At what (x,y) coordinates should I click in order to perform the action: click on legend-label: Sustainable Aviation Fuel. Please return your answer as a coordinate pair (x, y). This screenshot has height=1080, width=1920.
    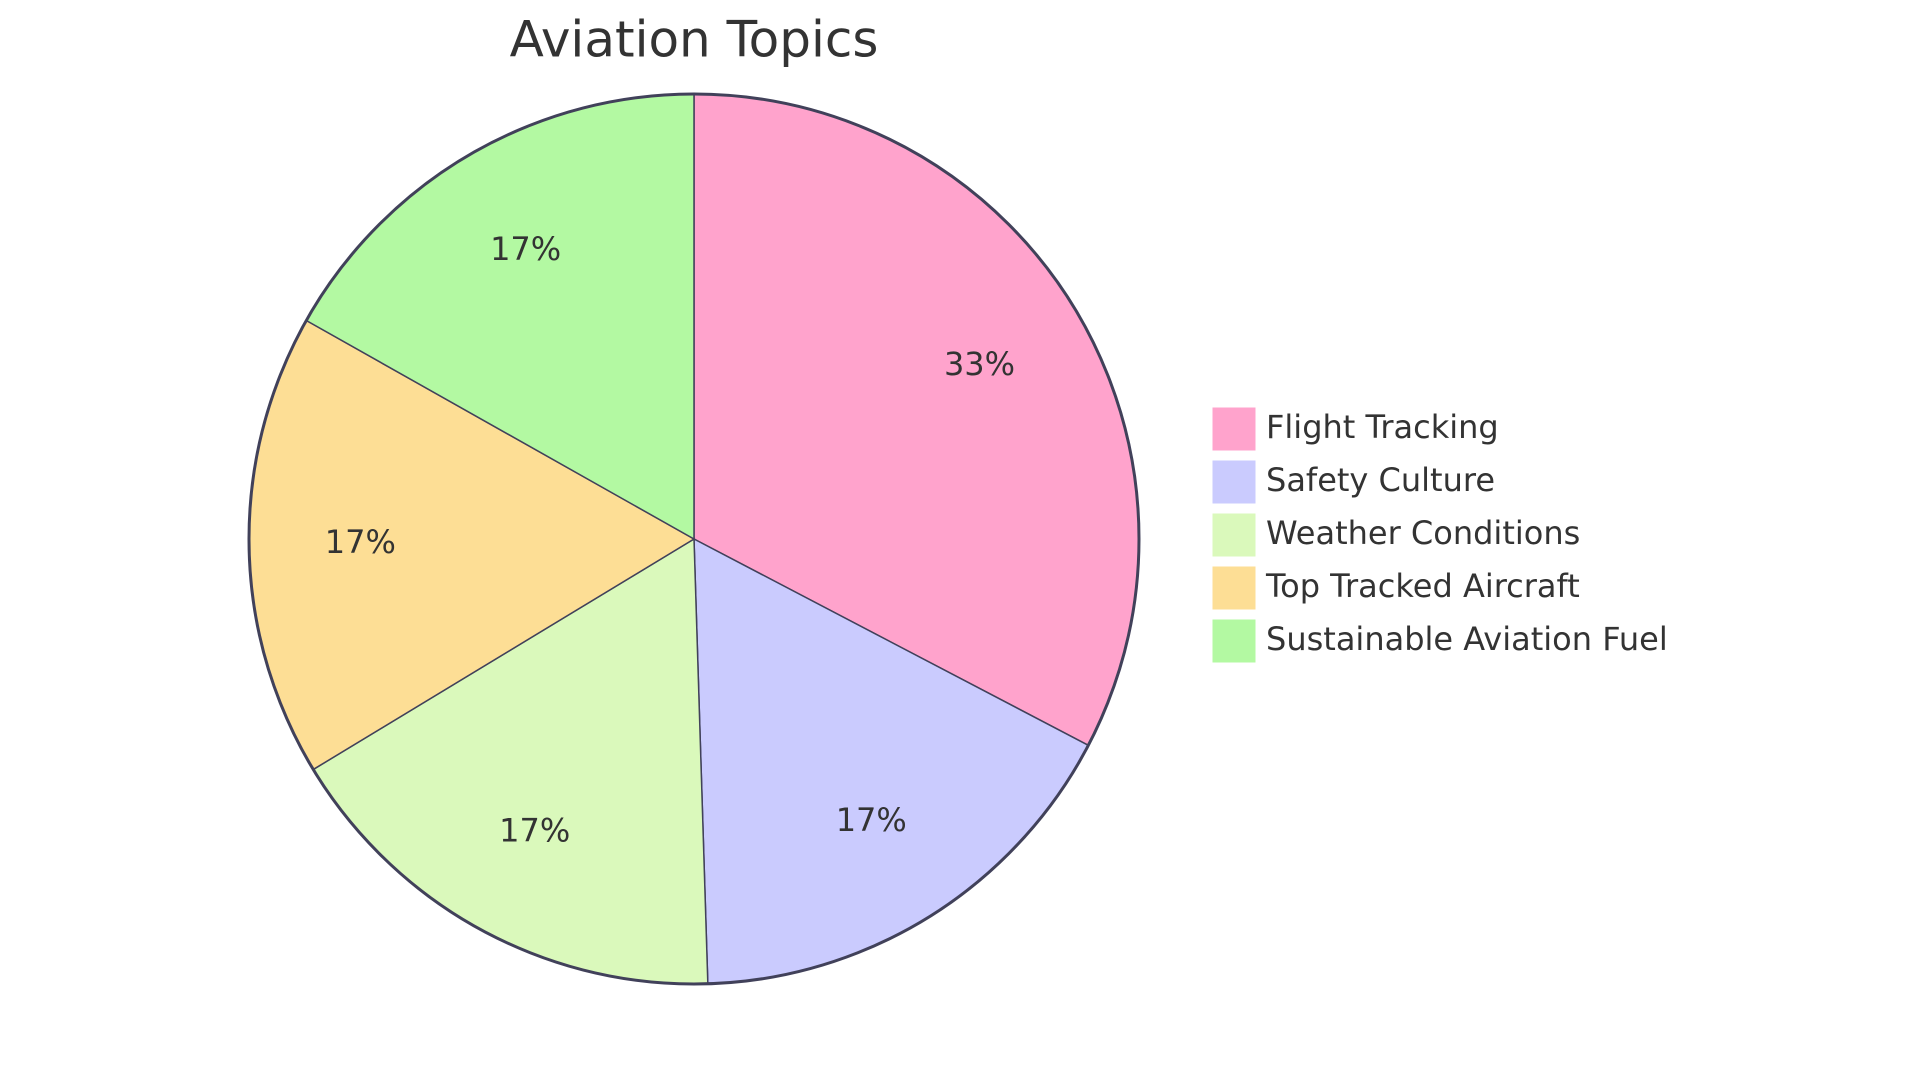
    Looking at the image, I should click on (1467, 639).